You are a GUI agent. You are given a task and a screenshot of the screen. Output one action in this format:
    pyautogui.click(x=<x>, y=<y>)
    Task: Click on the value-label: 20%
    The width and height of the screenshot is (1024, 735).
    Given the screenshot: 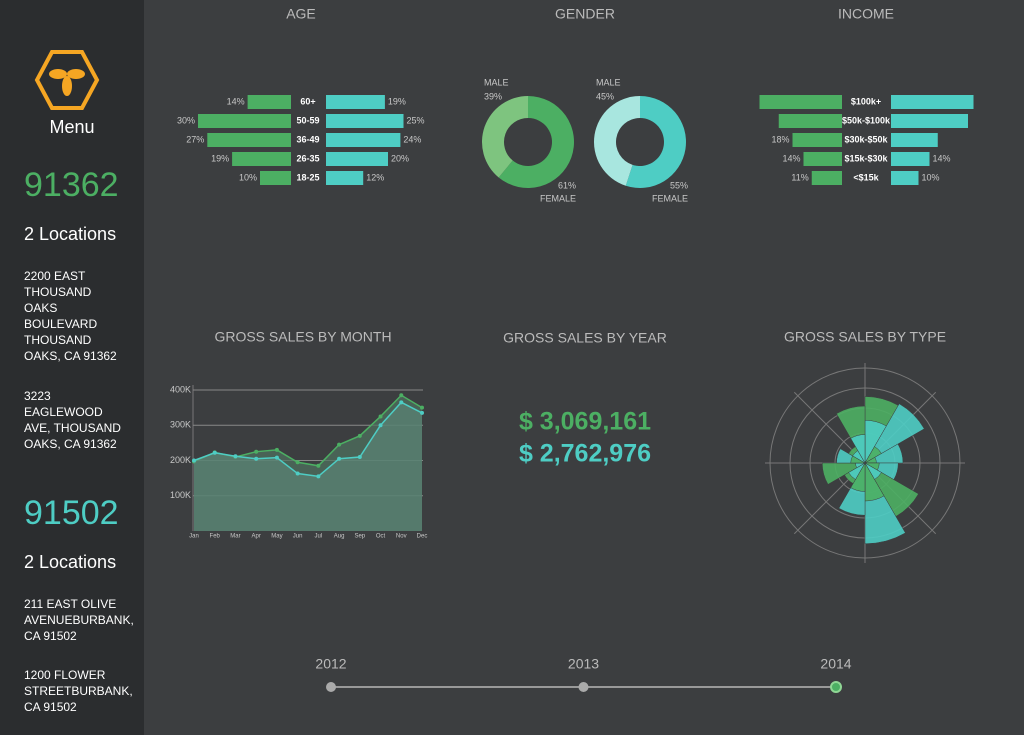 What is the action you would take?
    pyautogui.click(x=400, y=158)
    